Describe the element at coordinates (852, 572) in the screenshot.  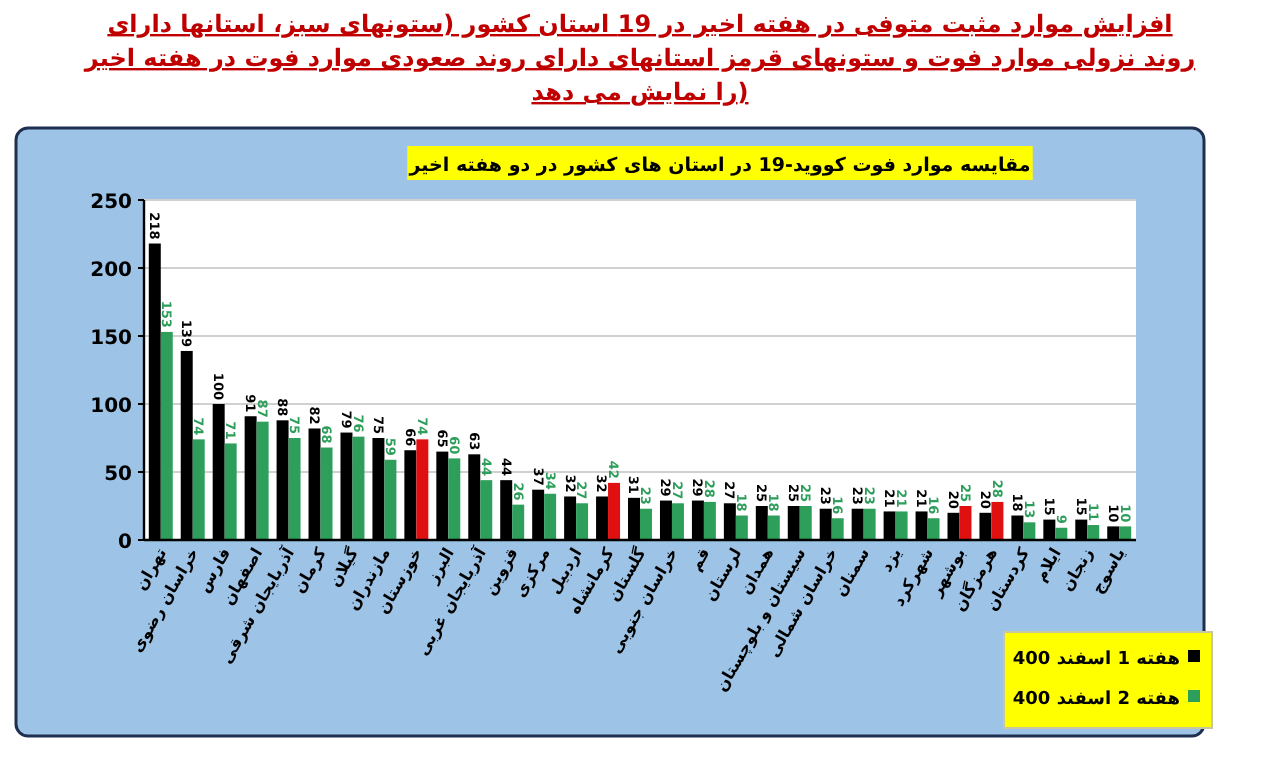
I see `x-tick-label: سمنان` at that location.